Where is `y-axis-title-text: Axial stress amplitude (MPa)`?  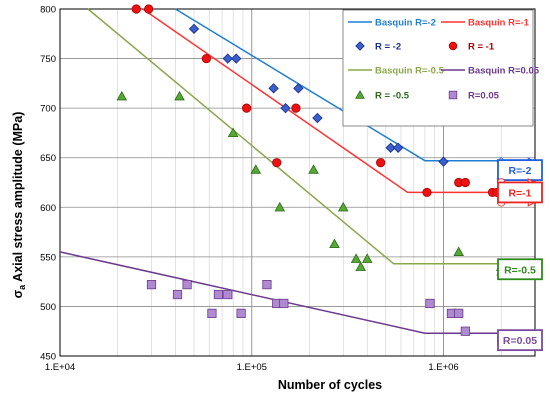
y-axis-title-text: Axial stress amplitude (MPa) is located at coordinates (18, 197).